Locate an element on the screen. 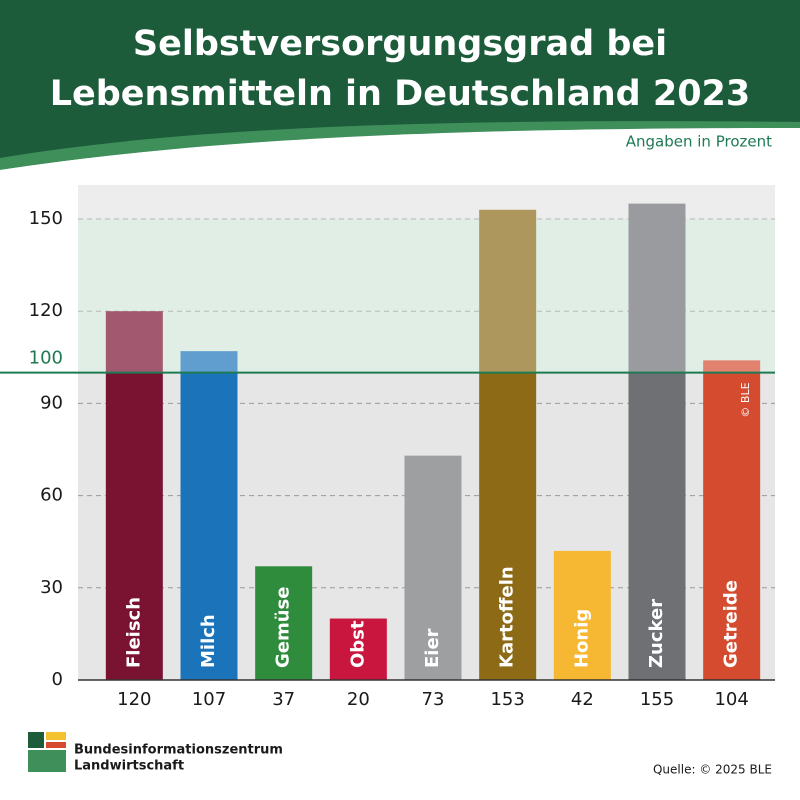  value-label: 73 is located at coordinates (433, 699).